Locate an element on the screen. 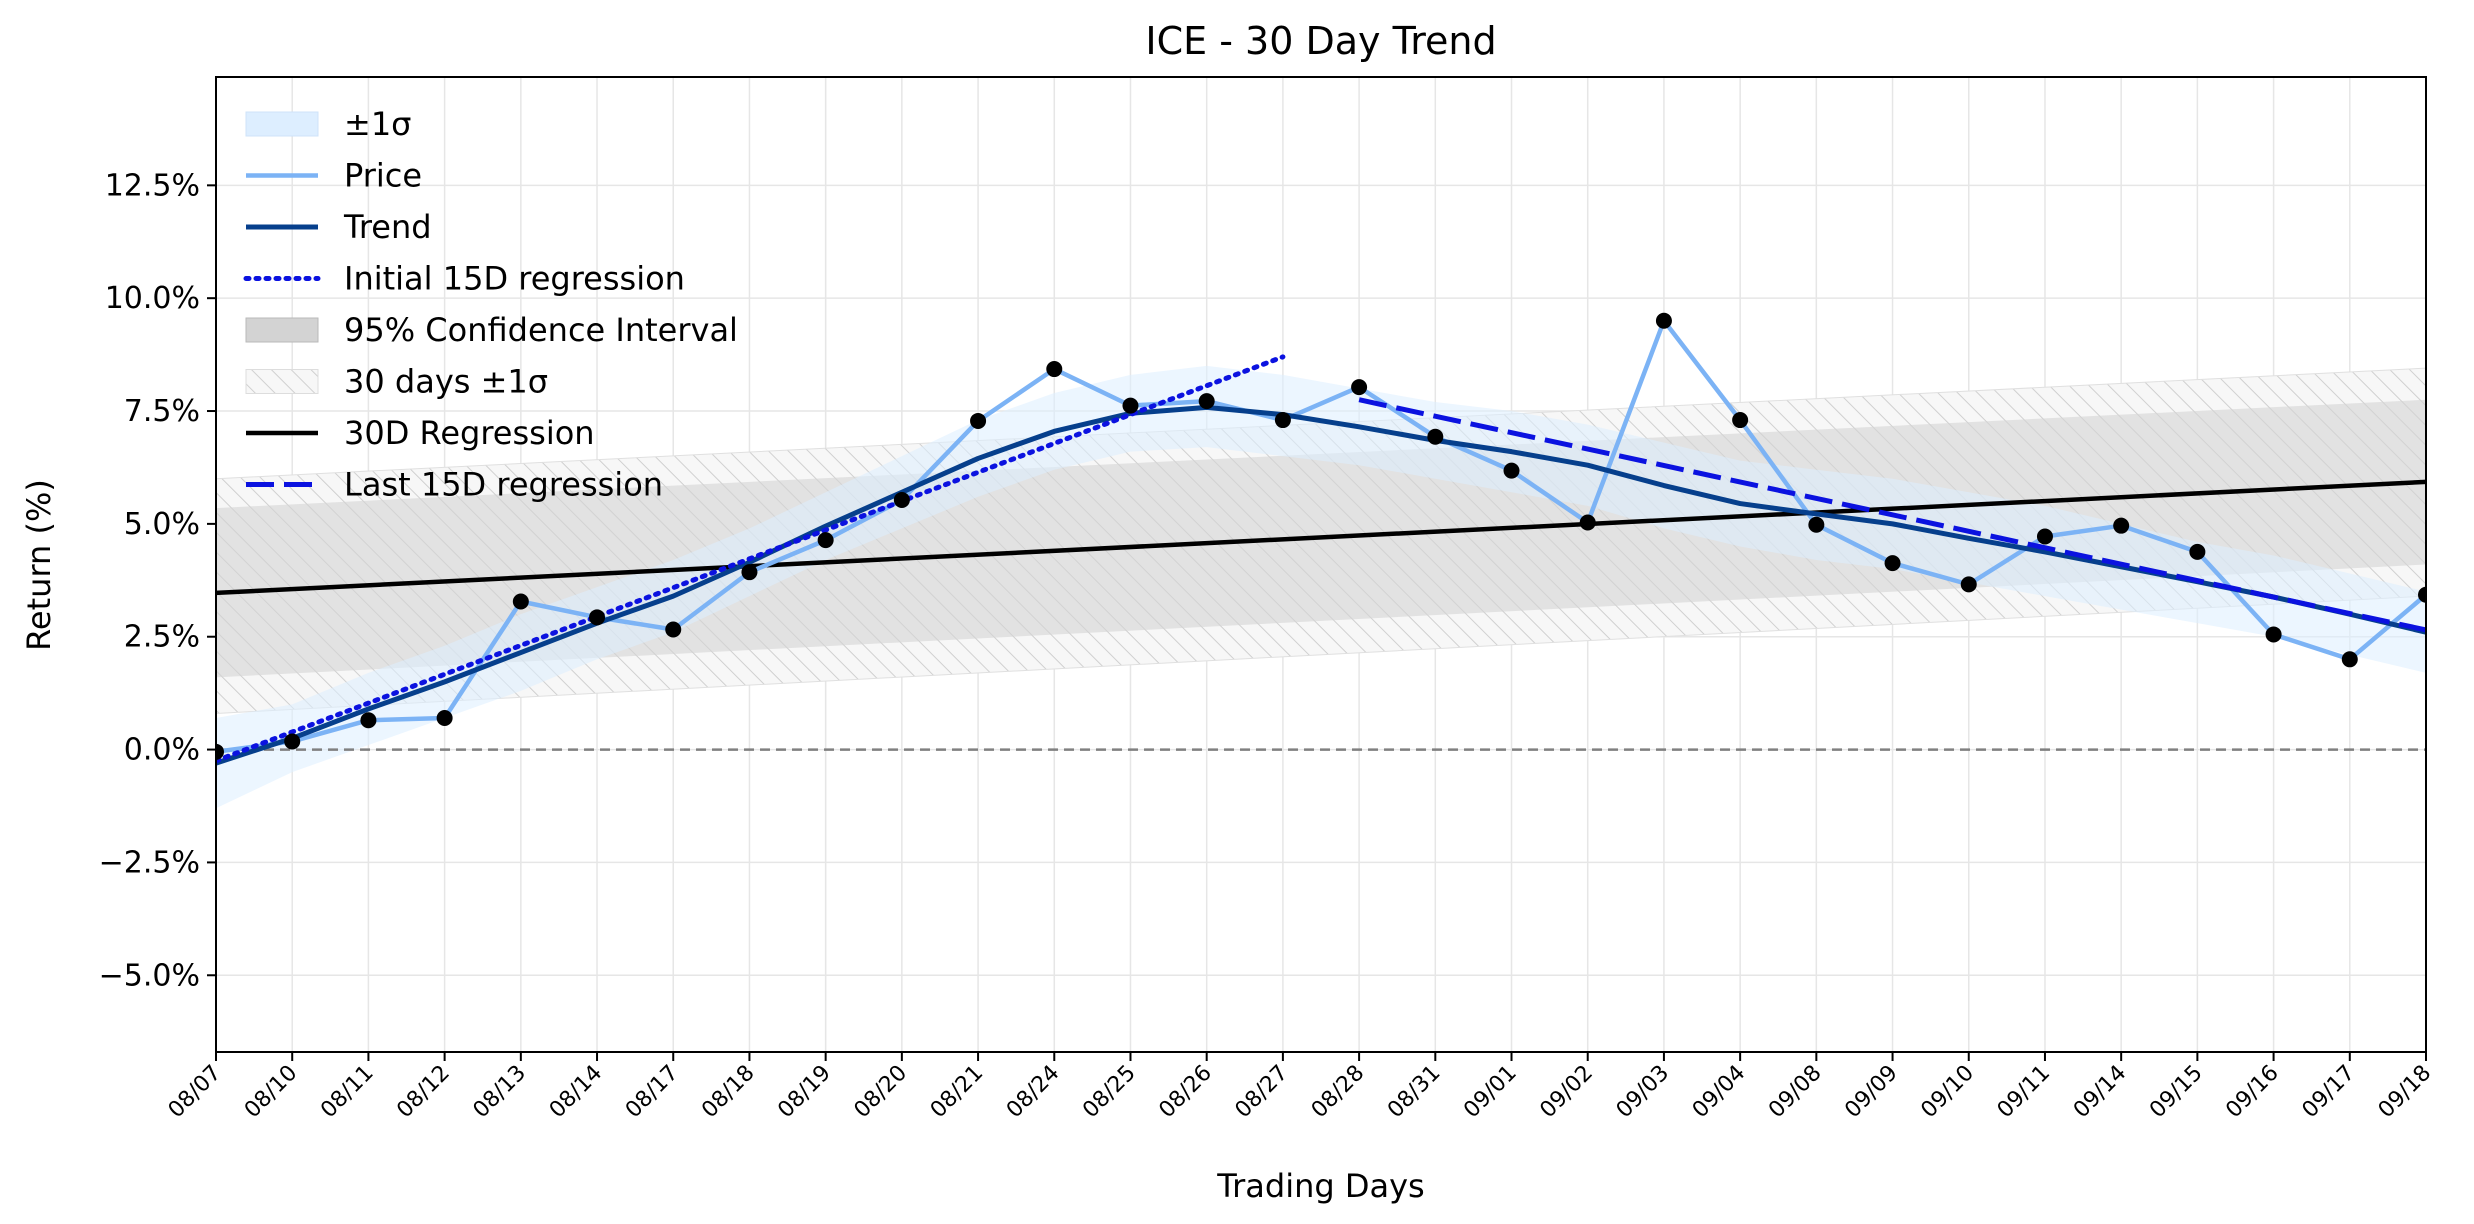 This screenshot has width=2474, height=1224. y-axis-label: Return (%) is located at coordinates (39, 565).